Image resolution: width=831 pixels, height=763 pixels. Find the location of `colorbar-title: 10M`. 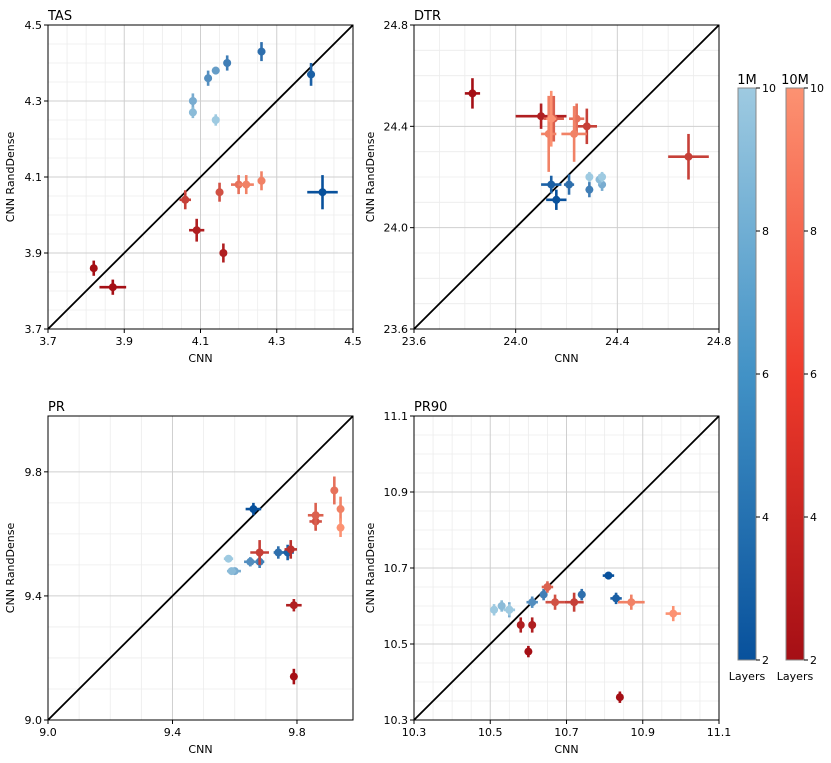

colorbar-title: 10M is located at coordinates (795, 80).